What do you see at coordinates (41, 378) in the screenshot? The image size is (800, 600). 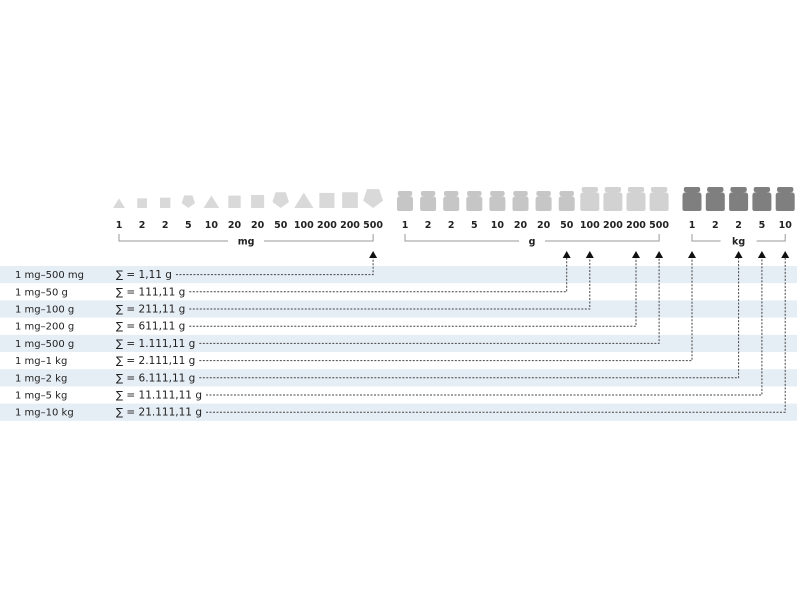 I see `range-label: 1 mg–2 kg` at bounding box center [41, 378].